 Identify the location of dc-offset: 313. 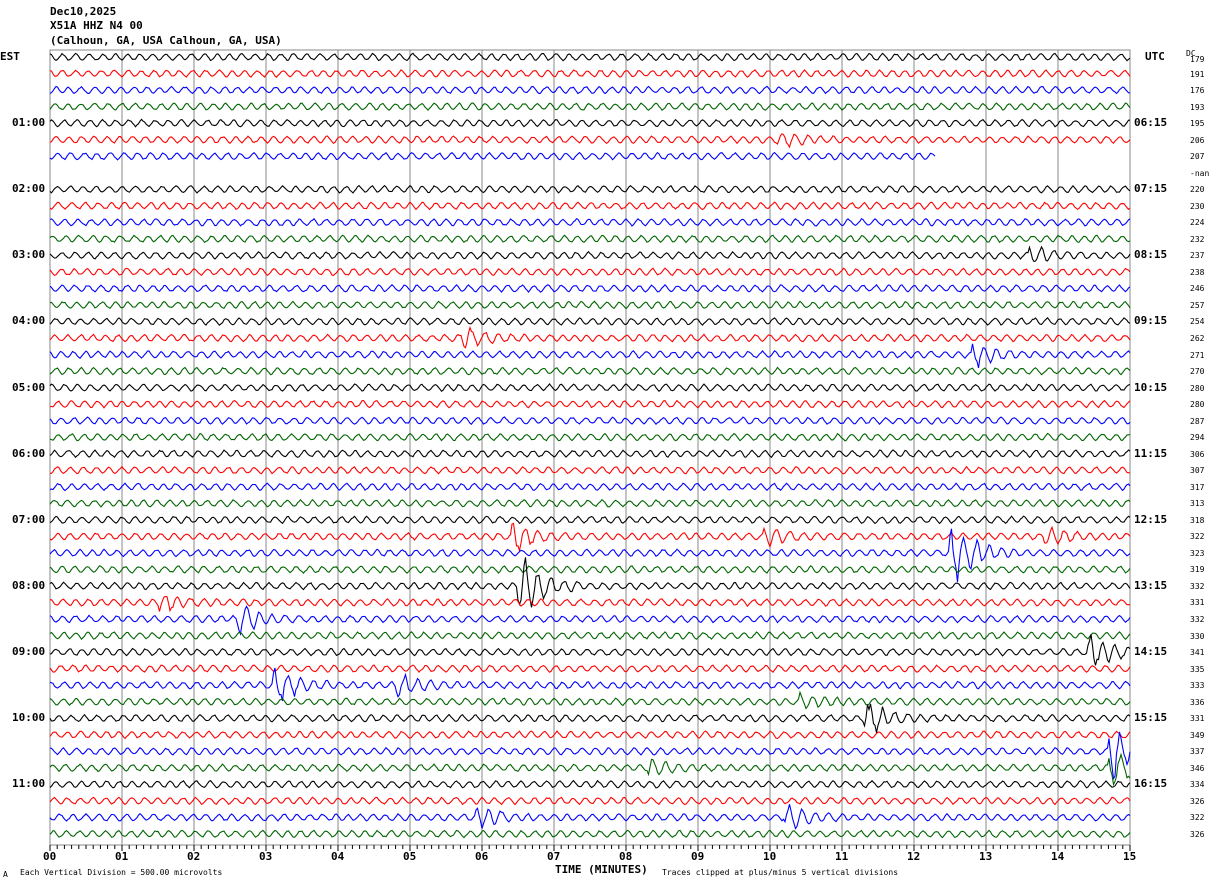
(1197, 504).